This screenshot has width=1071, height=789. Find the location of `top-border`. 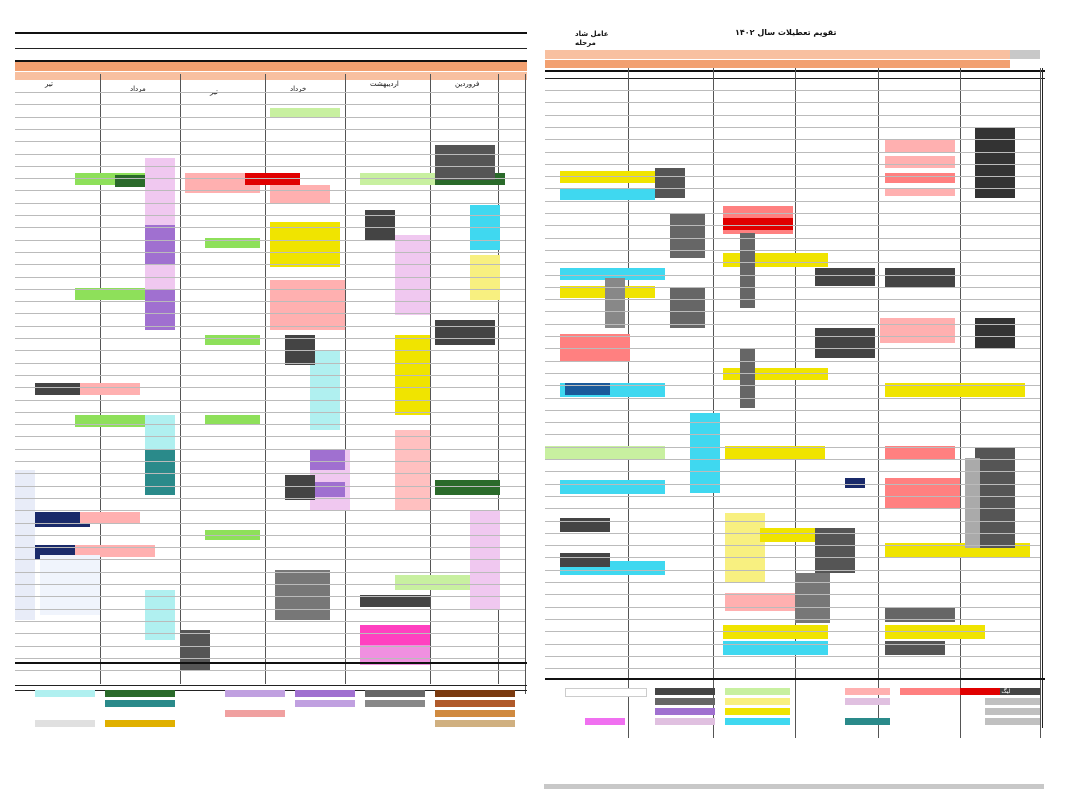

top-border is located at coordinates (271, 33).